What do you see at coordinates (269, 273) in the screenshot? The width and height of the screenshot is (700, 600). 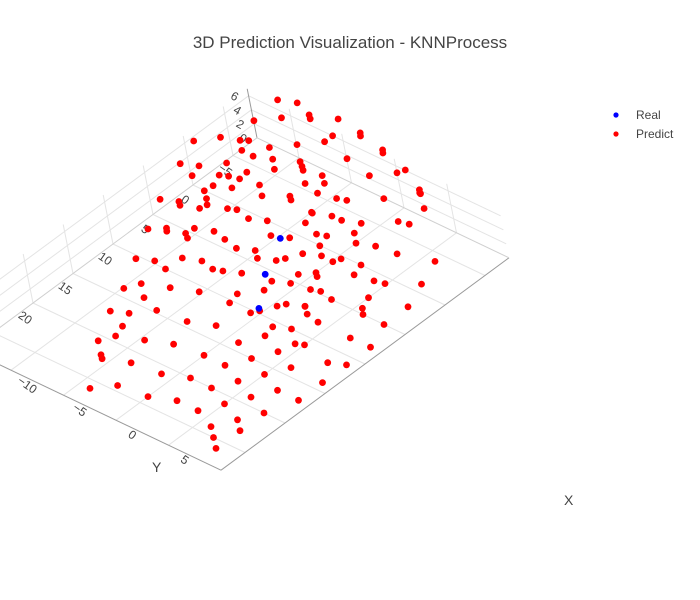 I see `series-real` at bounding box center [269, 273].